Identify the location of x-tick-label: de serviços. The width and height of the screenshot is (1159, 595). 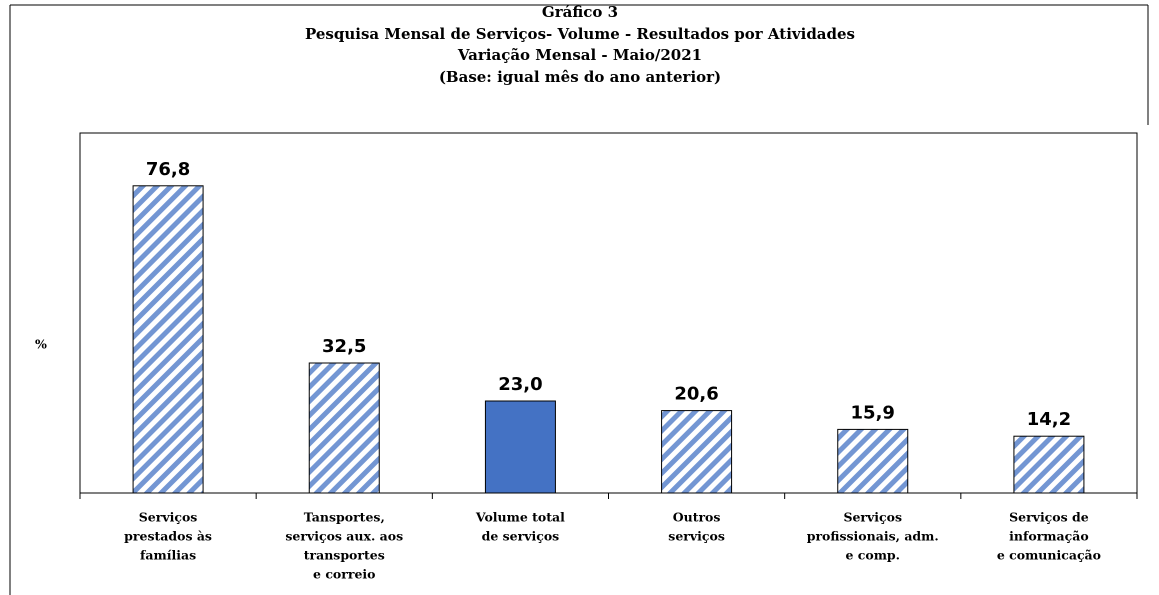
(521, 536).